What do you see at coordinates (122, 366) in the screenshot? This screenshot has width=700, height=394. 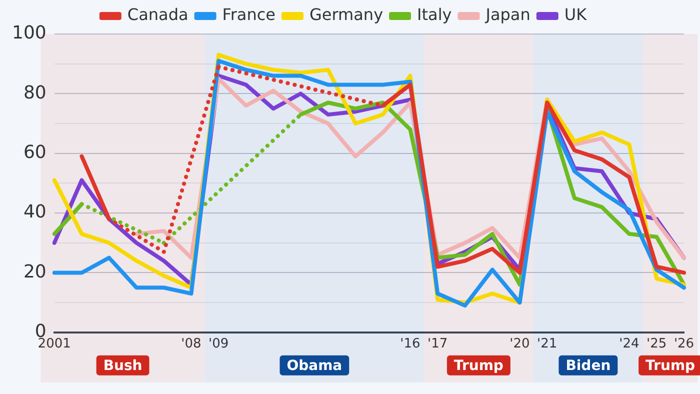 I see `band-label: Bush` at bounding box center [122, 366].